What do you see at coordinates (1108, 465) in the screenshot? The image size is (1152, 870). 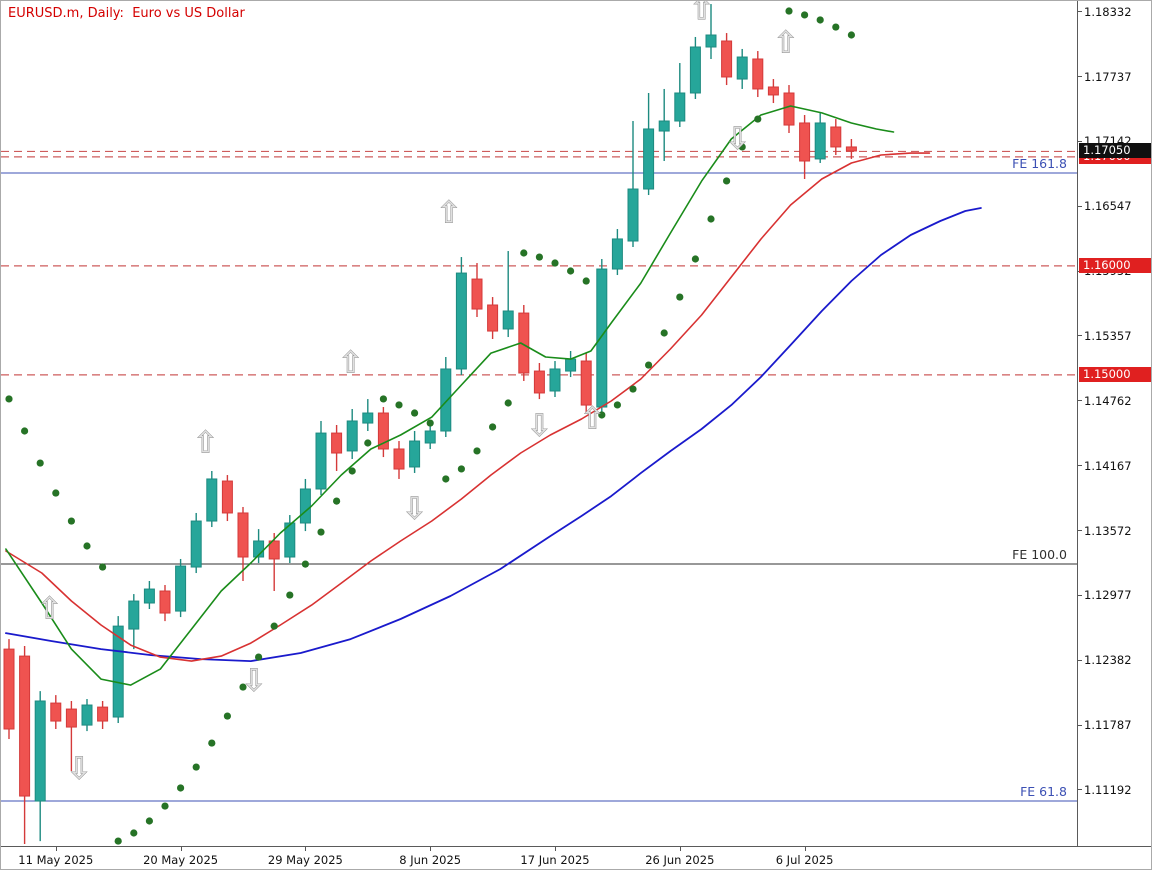 I see `price-axis-label: 1.14167` at bounding box center [1108, 465].